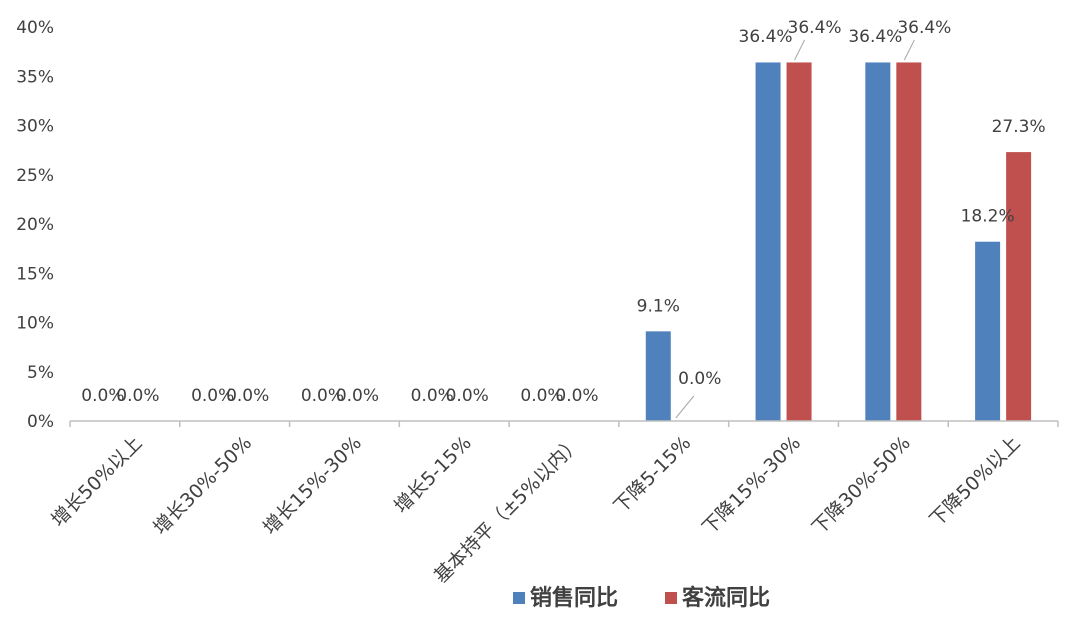 The image size is (1080, 638). What do you see at coordinates (641, 598) in the screenshot?
I see `legend: 销售同比 客流同比` at bounding box center [641, 598].